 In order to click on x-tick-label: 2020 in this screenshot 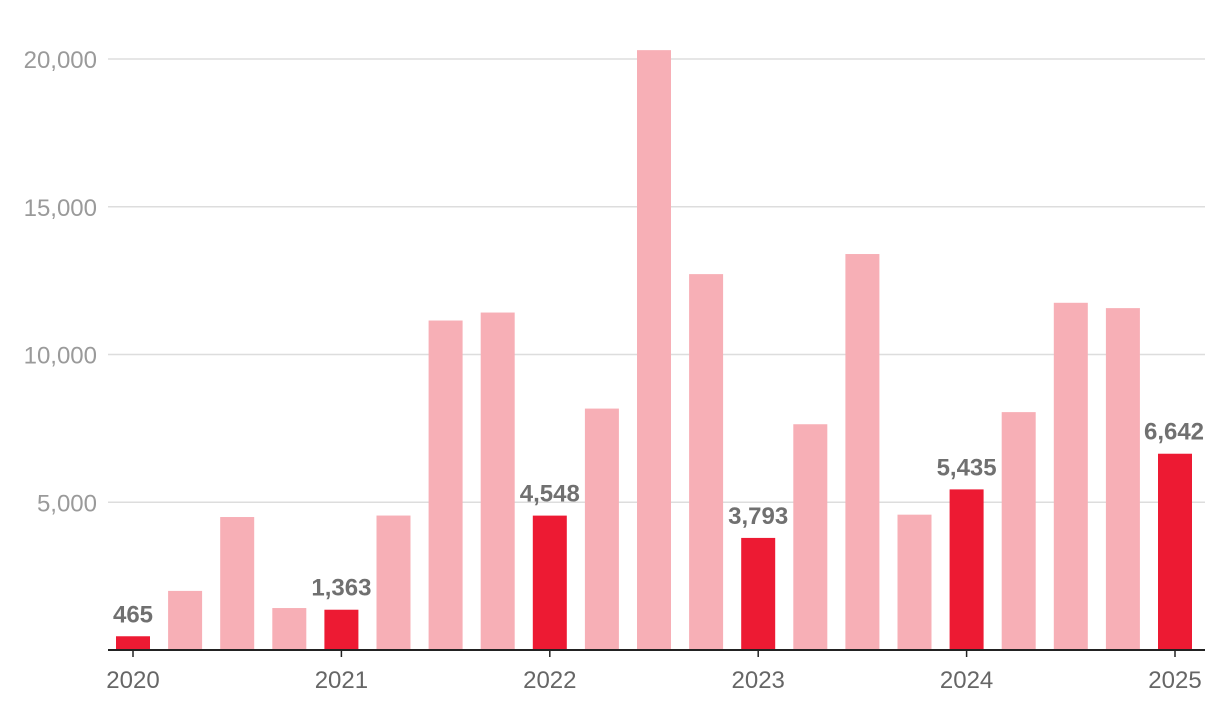, I will do `click(132, 680)`.